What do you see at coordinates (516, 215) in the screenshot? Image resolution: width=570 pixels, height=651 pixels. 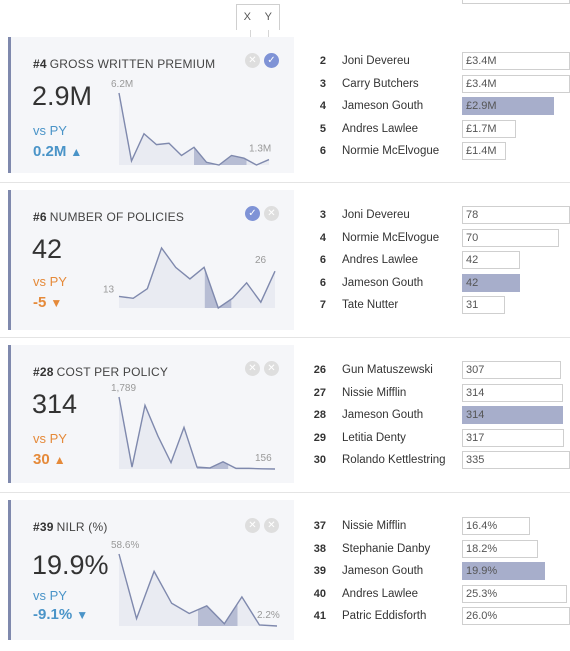 I see `ranking-bar-cell: 78` at bounding box center [516, 215].